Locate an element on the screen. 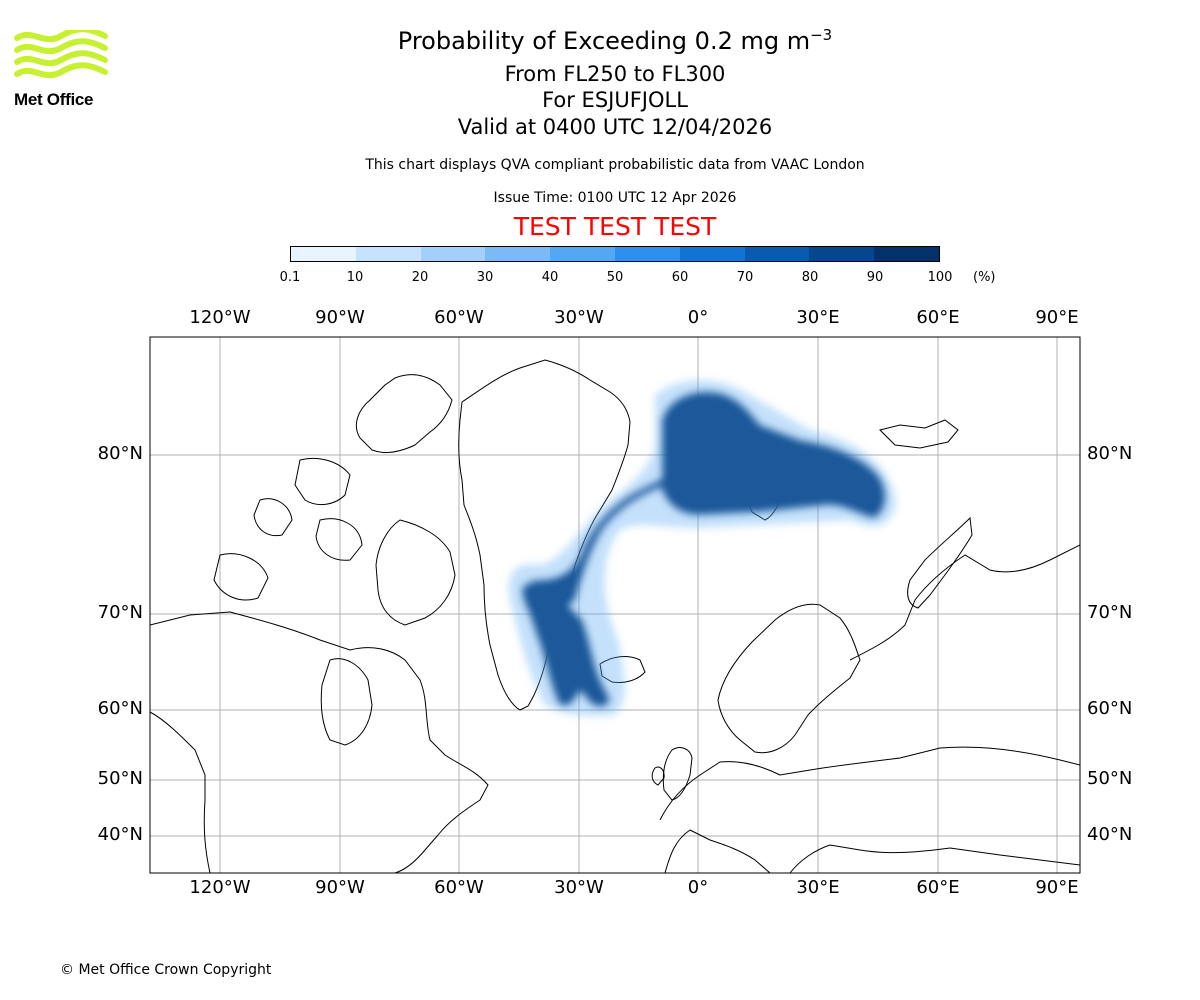  lon-label-bottom: 120°W is located at coordinates (220, 887).